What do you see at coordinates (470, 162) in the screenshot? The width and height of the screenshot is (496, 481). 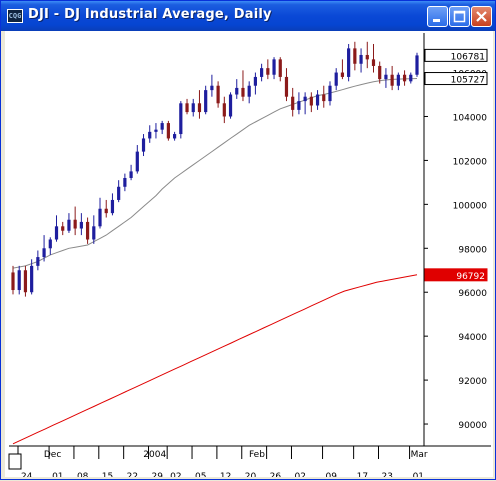 I see `price-tick-label: 102000` at bounding box center [470, 162].